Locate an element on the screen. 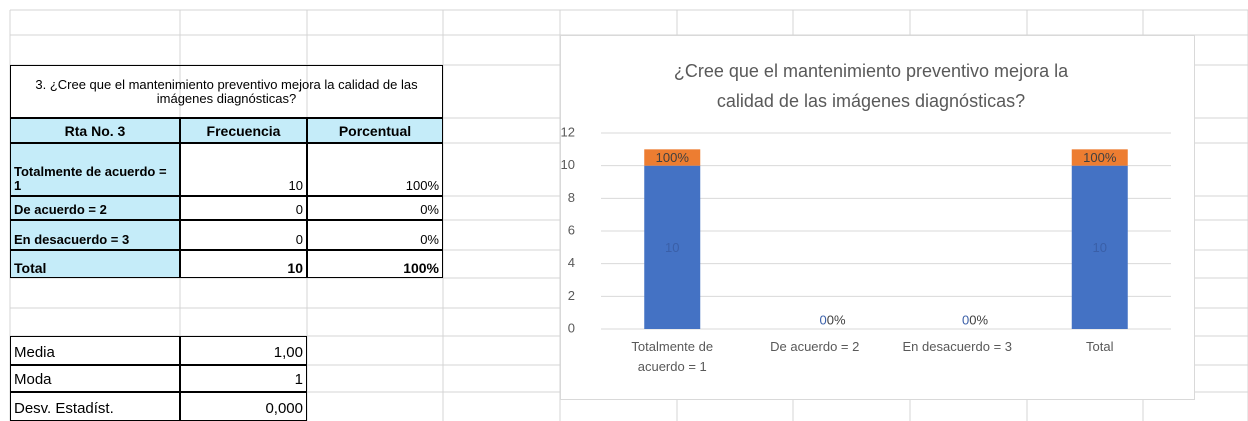 The image size is (1248, 421). stat-cell: 1 is located at coordinates (243, 378).